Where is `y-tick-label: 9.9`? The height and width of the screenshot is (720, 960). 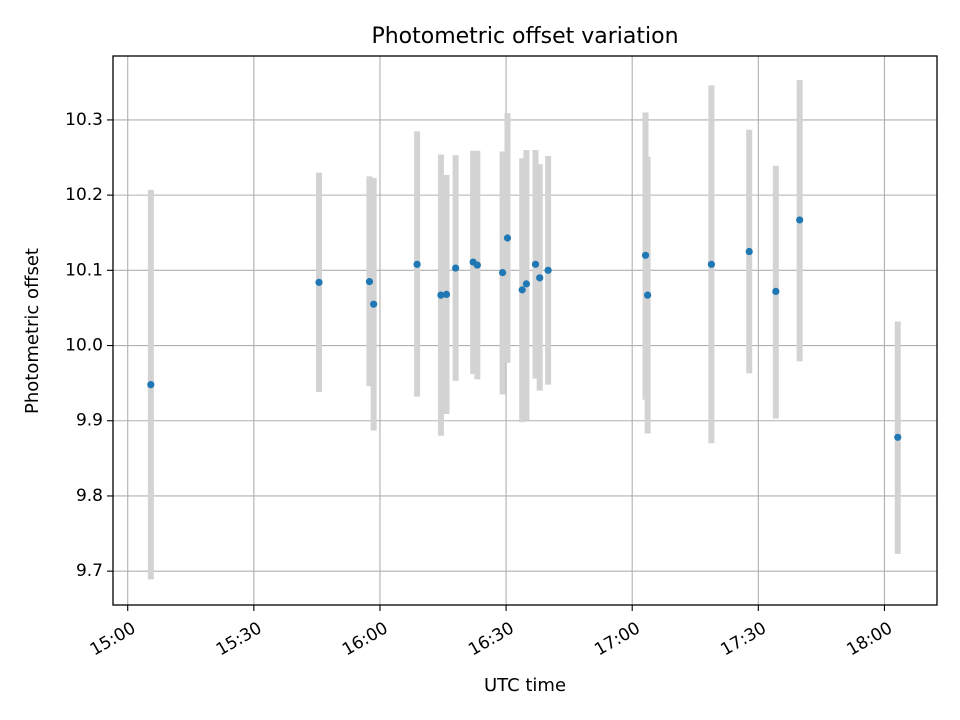 y-tick-label: 9.9 is located at coordinates (89, 421).